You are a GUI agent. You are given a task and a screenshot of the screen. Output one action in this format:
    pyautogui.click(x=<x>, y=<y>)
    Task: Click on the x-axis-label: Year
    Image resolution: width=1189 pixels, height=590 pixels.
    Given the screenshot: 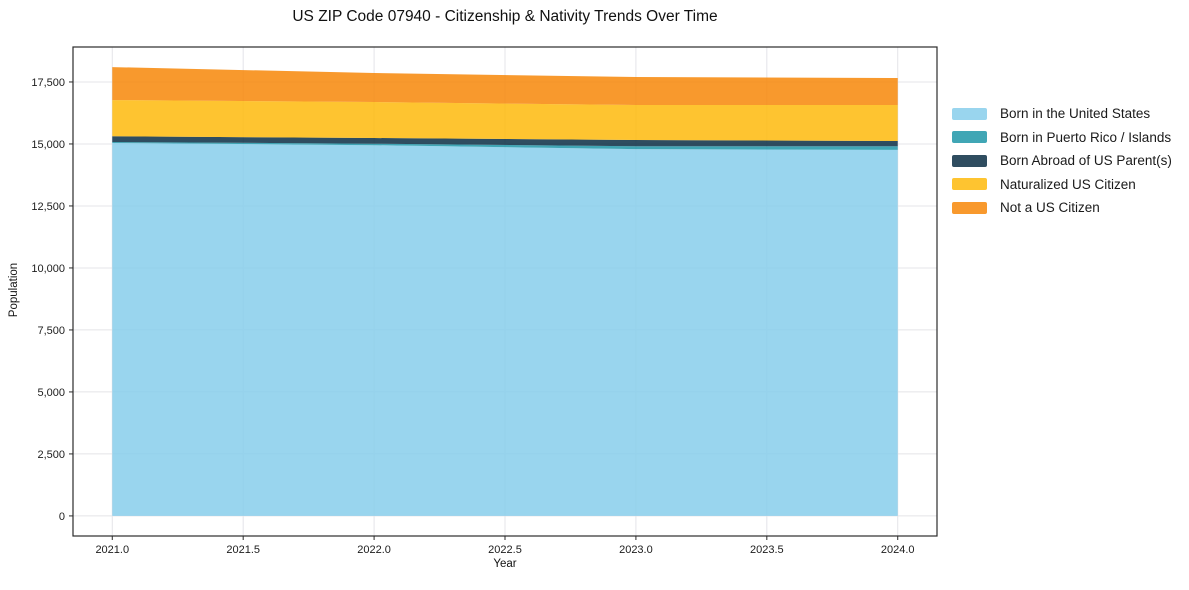 What is the action you would take?
    pyautogui.click(x=505, y=564)
    